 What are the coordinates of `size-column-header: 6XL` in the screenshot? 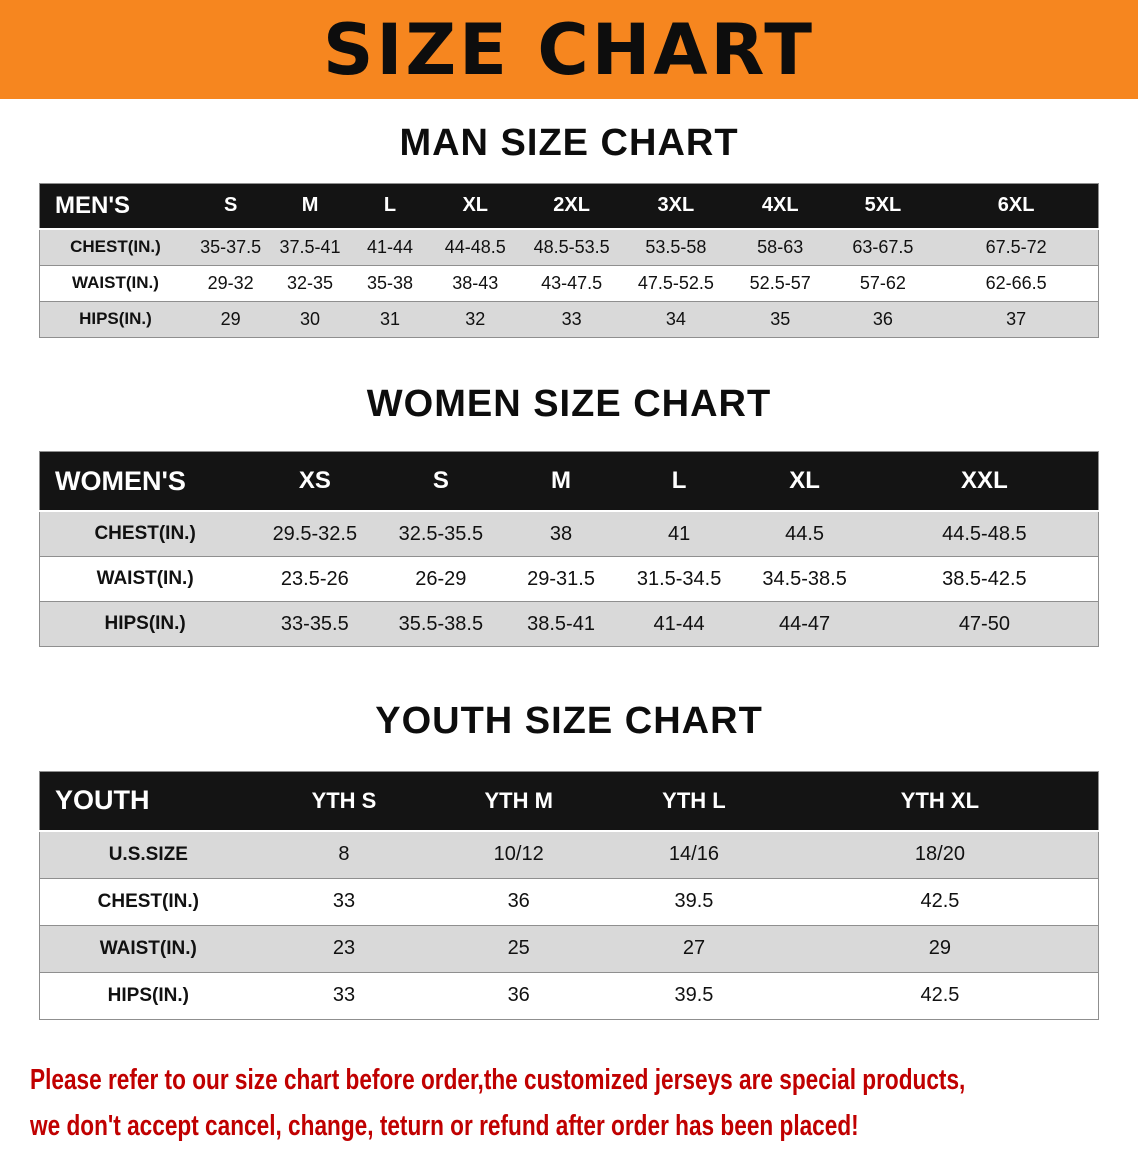 It's located at (1016, 206).